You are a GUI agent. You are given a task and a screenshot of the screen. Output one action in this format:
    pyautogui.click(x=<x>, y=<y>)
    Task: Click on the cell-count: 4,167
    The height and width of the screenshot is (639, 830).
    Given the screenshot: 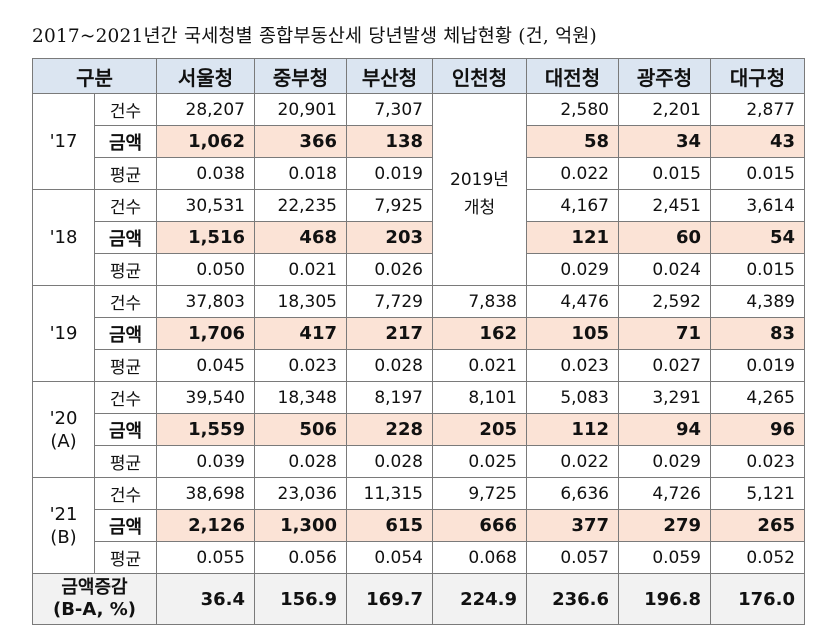 What is the action you would take?
    pyautogui.click(x=572, y=205)
    